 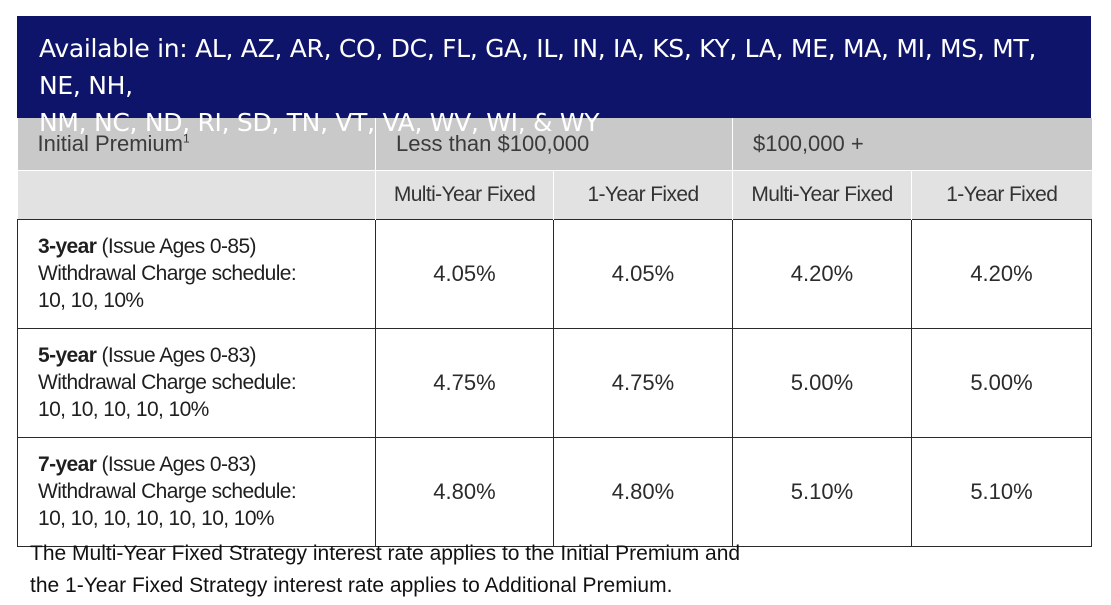 I want to click on schedule-values: 10, 10, 10, 10, 10%, so click(x=123, y=409).